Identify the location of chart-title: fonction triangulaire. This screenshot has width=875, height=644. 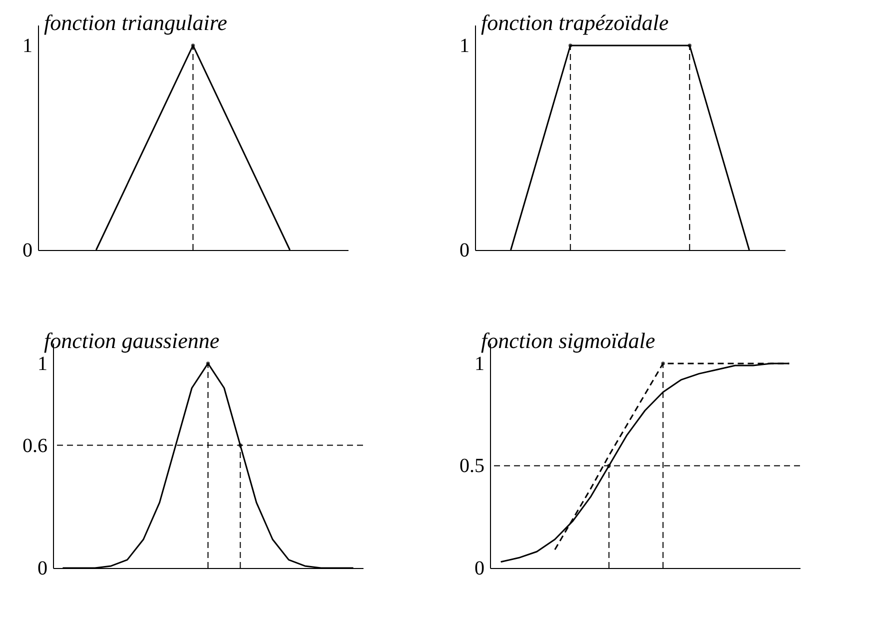
(136, 22).